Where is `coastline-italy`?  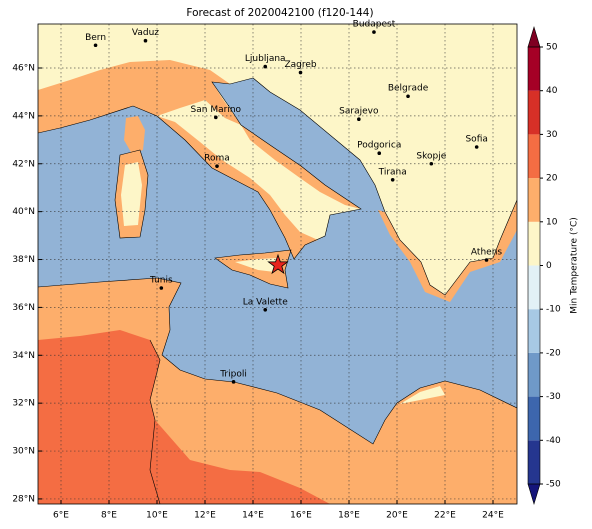
coastline-italy is located at coordinates (247, 168).